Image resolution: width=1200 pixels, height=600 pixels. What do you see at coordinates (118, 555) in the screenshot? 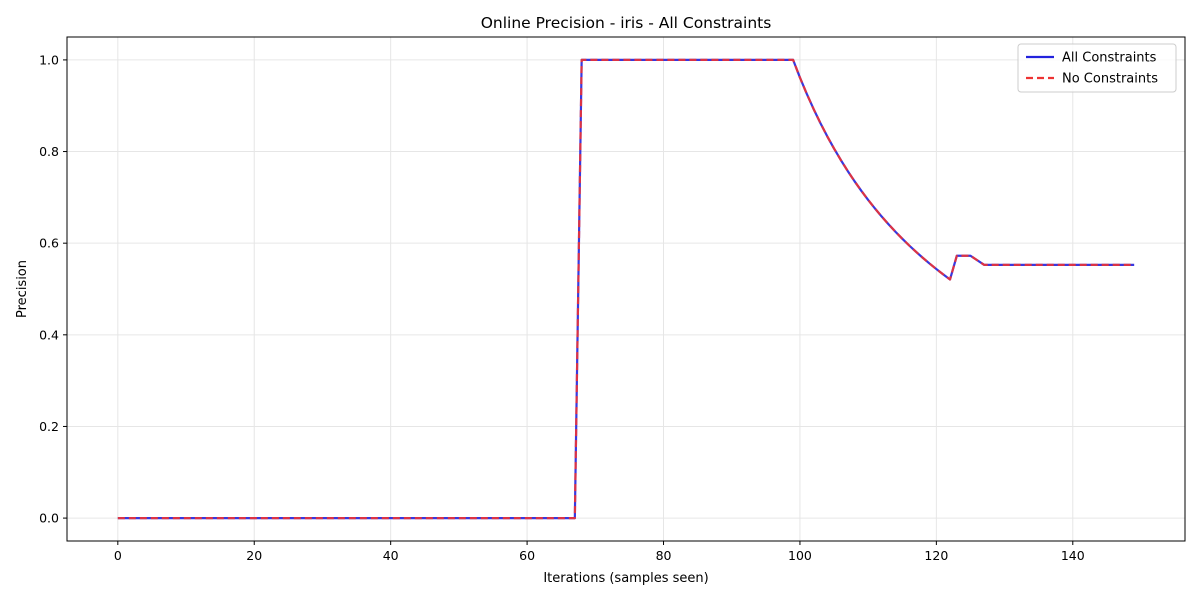
I see `x-tick-label: 0` at bounding box center [118, 555].